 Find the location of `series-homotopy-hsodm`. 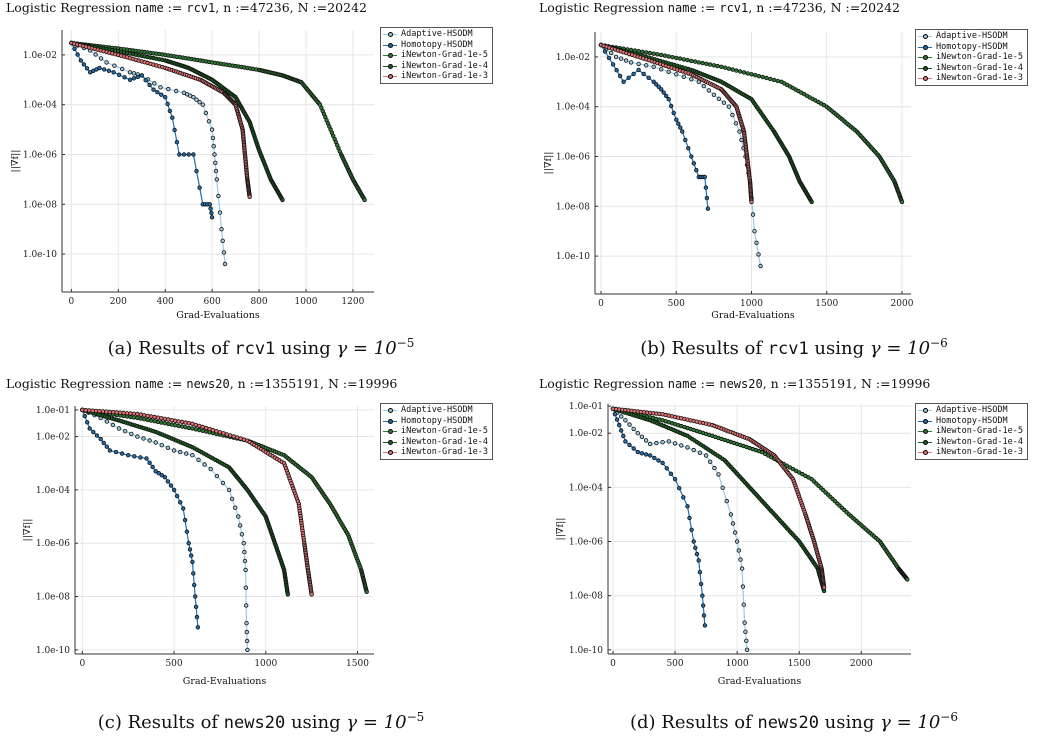

series-homotopy-hsodm is located at coordinates (140, 518).